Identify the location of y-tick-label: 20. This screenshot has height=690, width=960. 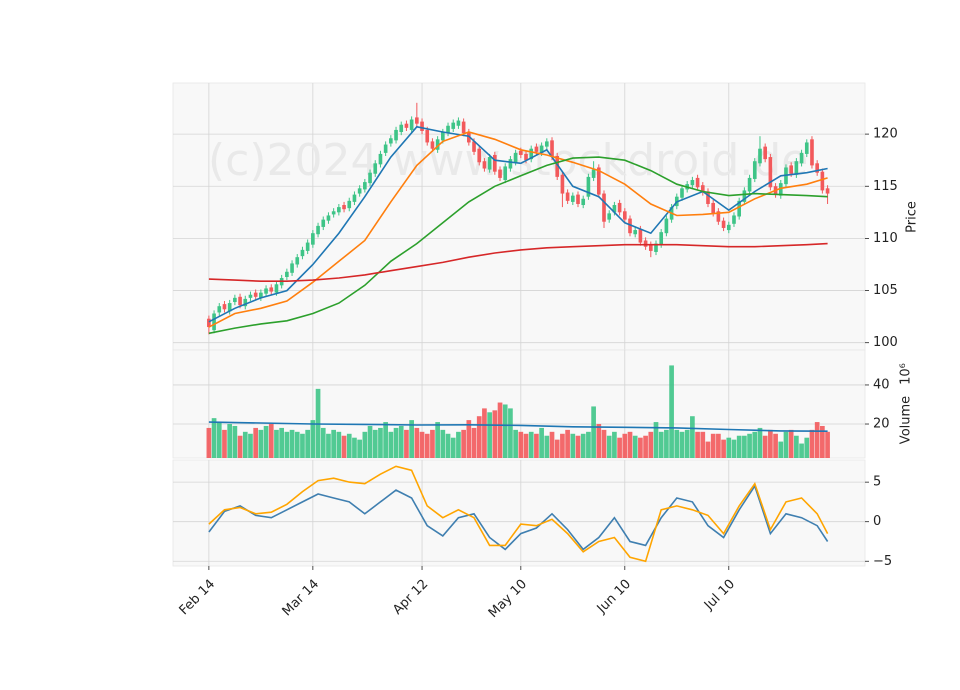
(881, 424).